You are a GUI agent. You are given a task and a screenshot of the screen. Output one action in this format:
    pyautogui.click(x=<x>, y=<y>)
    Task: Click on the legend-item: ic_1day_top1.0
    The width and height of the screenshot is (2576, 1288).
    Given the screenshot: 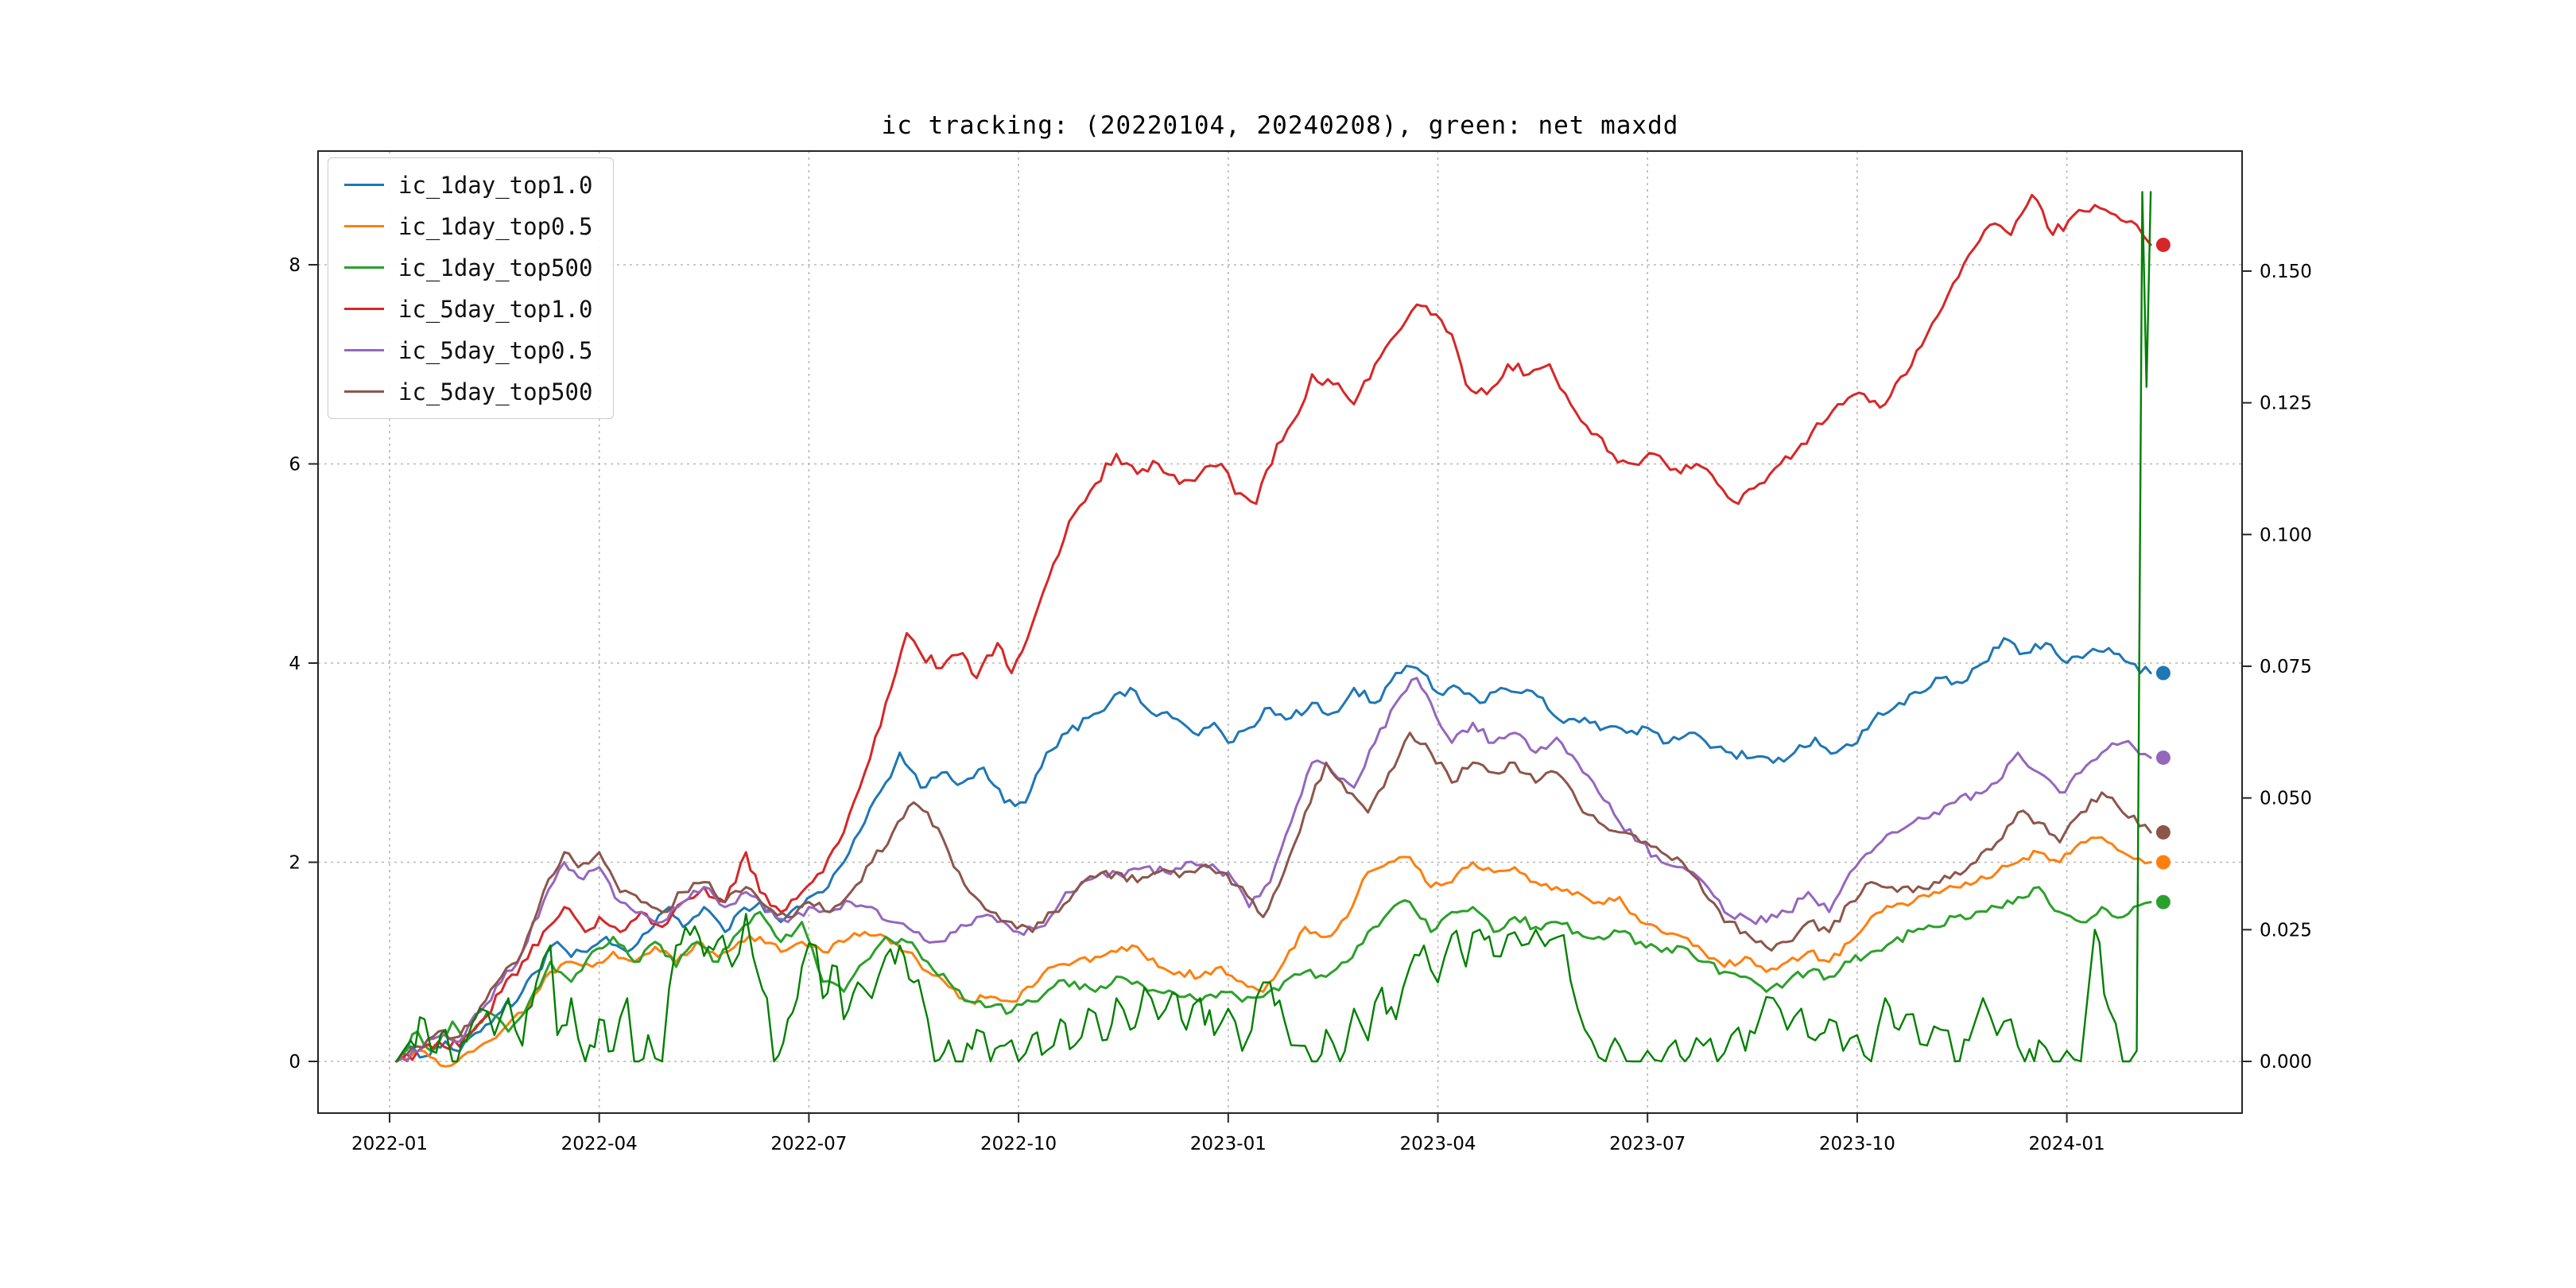 What is the action you would take?
    pyautogui.click(x=468, y=185)
    